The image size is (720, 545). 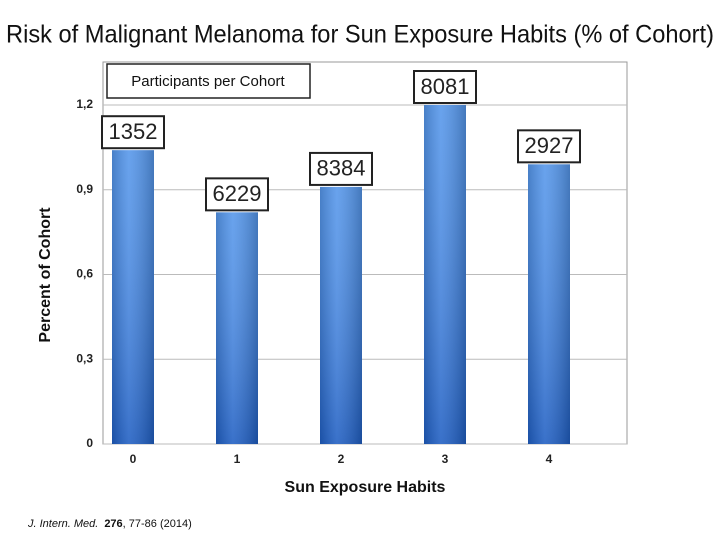 What do you see at coordinates (84, 189) in the screenshot?
I see `y-tick-label: 0,9` at bounding box center [84, 189].